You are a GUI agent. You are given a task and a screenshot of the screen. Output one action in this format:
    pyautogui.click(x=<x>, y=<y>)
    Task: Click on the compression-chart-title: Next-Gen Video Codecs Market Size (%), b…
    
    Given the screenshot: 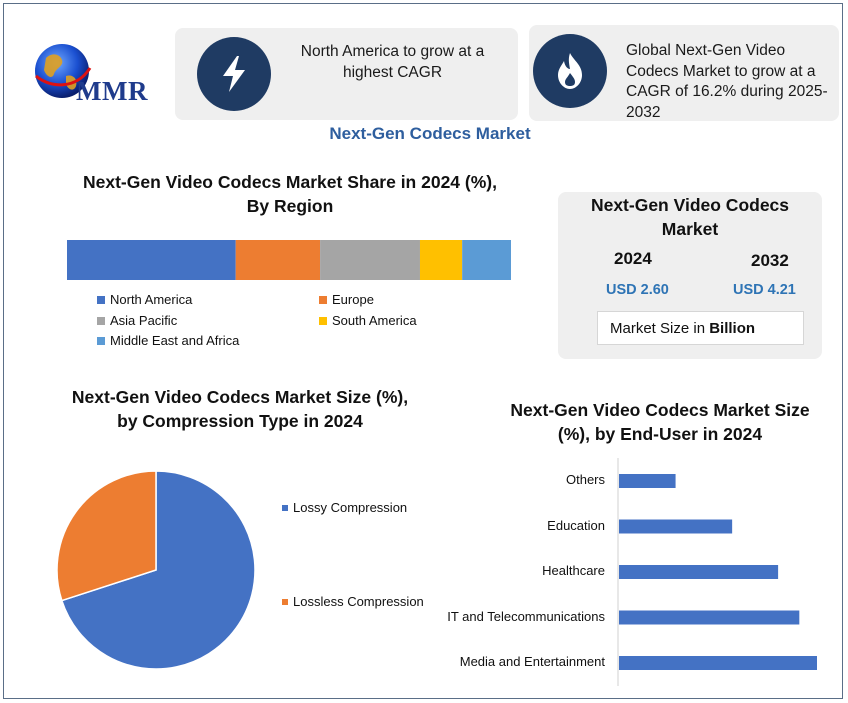 What is the action you would take?
    pyautogui.click(x=240, y=409)
    